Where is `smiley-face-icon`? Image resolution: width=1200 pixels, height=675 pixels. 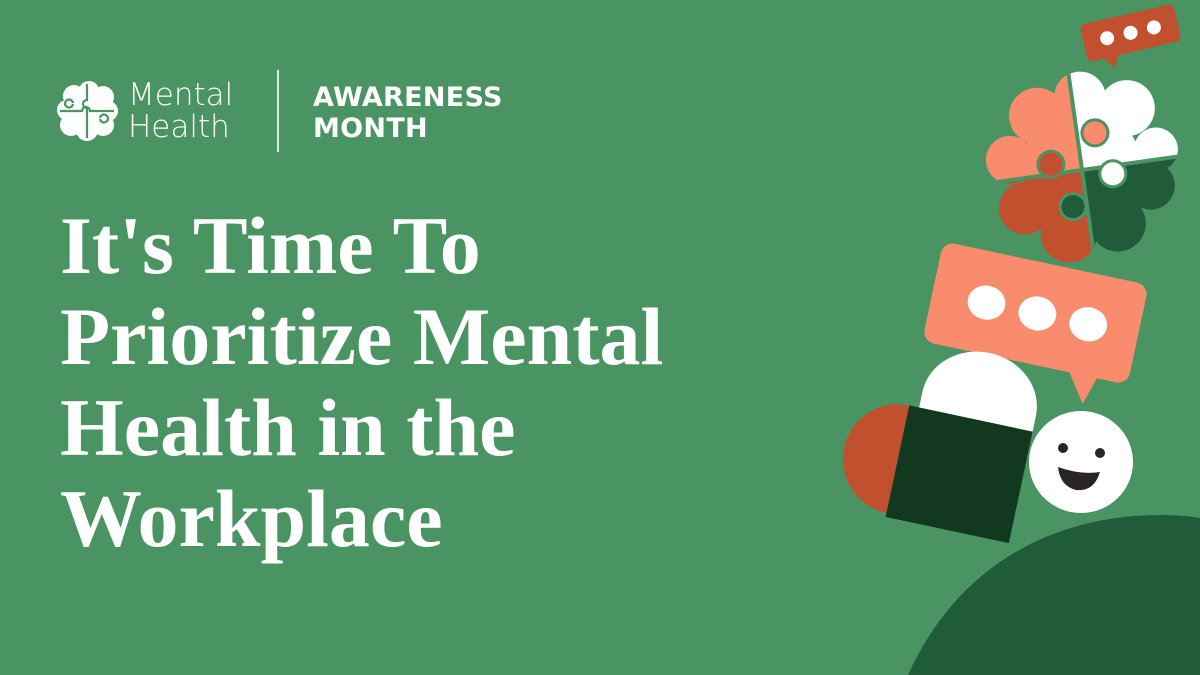 smiley-face-icon is located at coordinates (1081, 462).